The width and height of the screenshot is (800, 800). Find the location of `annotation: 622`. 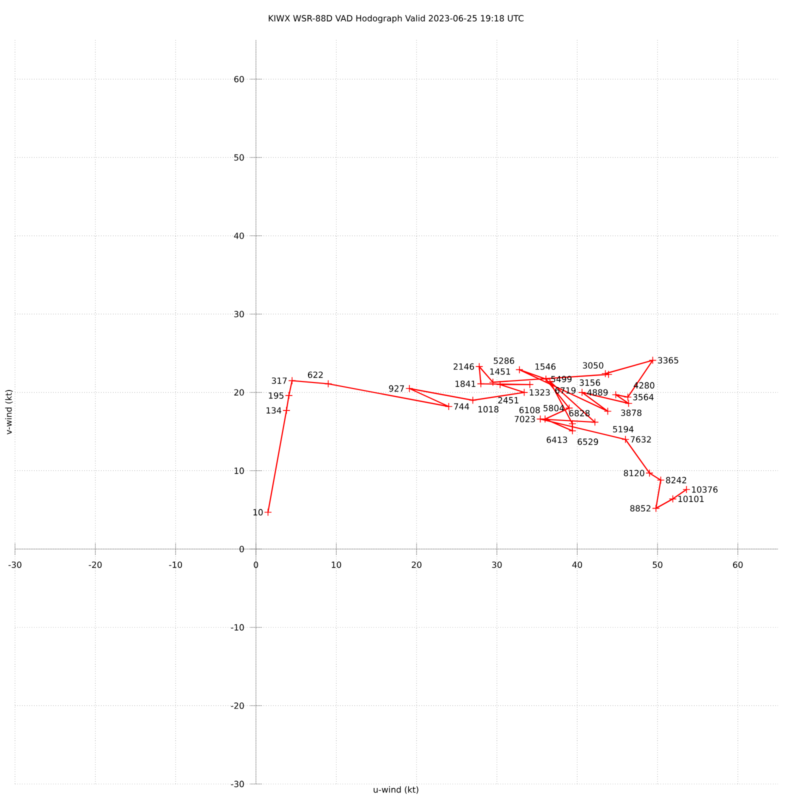

annotation: 622 is located at coordinates (315, 375).